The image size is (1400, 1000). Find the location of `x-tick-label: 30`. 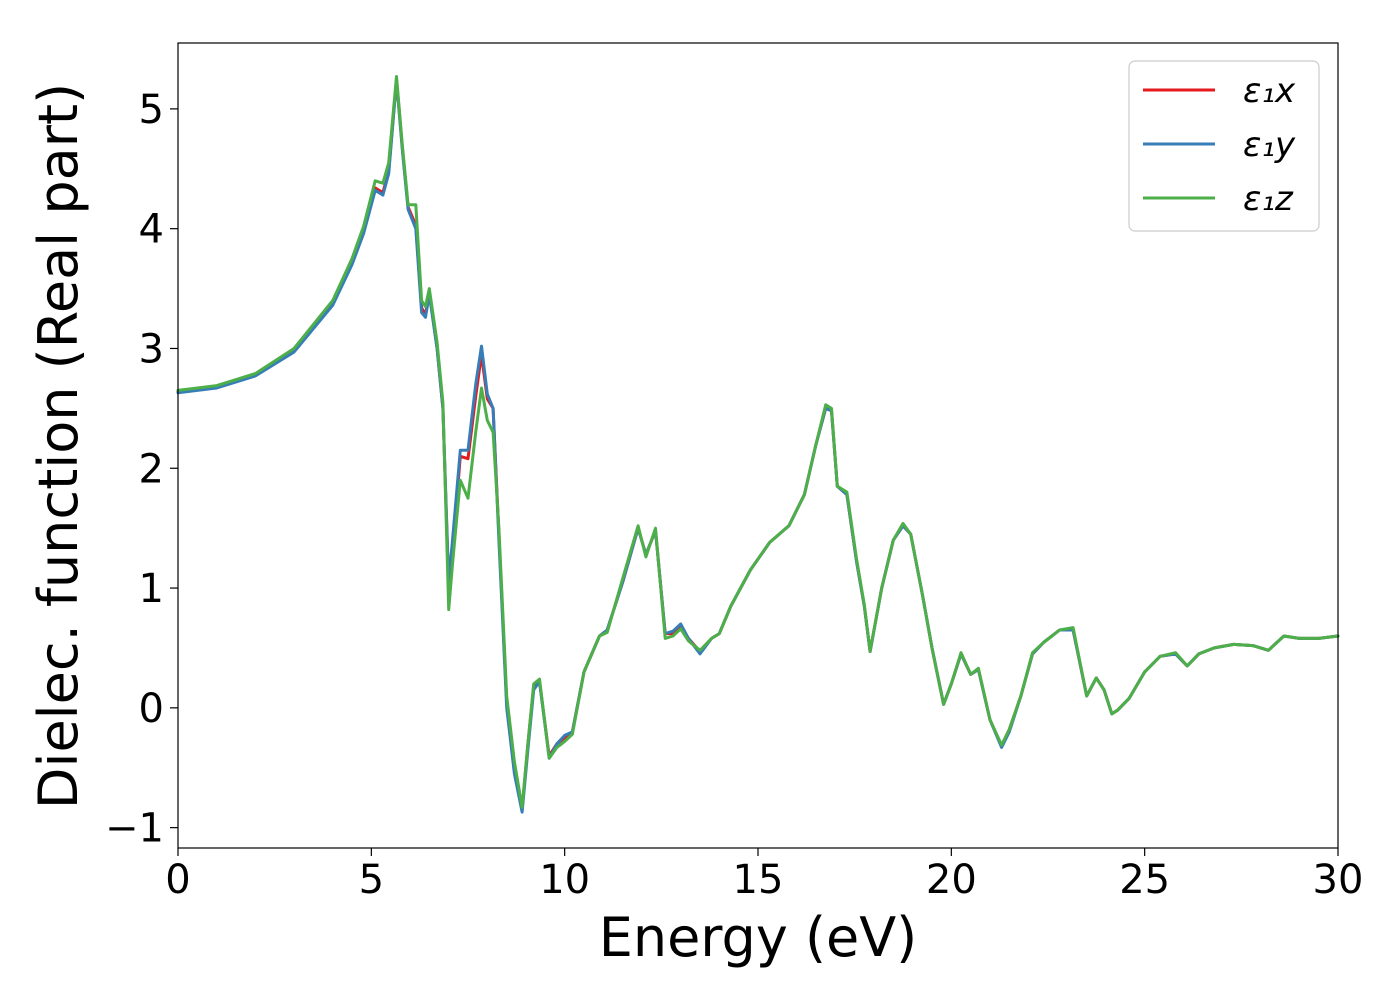

x-tick-label: 30 is located at coordinates (1338, 880).